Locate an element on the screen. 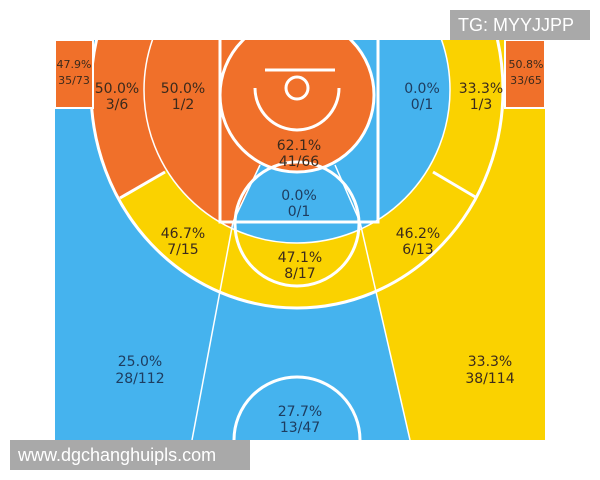 Image resolution: width=600 pixels, height=480 pixels. free-throw-circle is located at coordinates (297, 224).